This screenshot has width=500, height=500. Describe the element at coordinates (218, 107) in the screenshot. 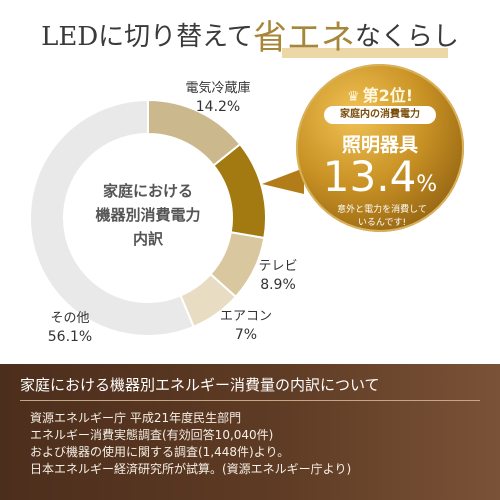

I see `slice-value-1: 14.2%` at that location.